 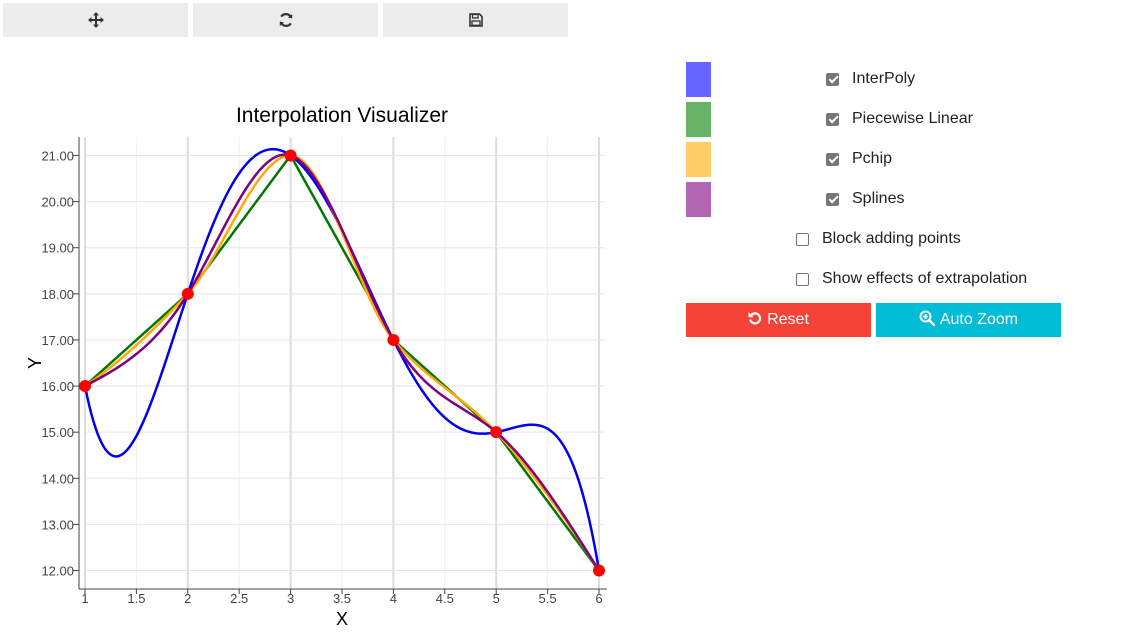 What do you see at coordinates (802, 239) in the screenshot?
I see `block-adding-points-checkbox` at bounding box center [802, 239].